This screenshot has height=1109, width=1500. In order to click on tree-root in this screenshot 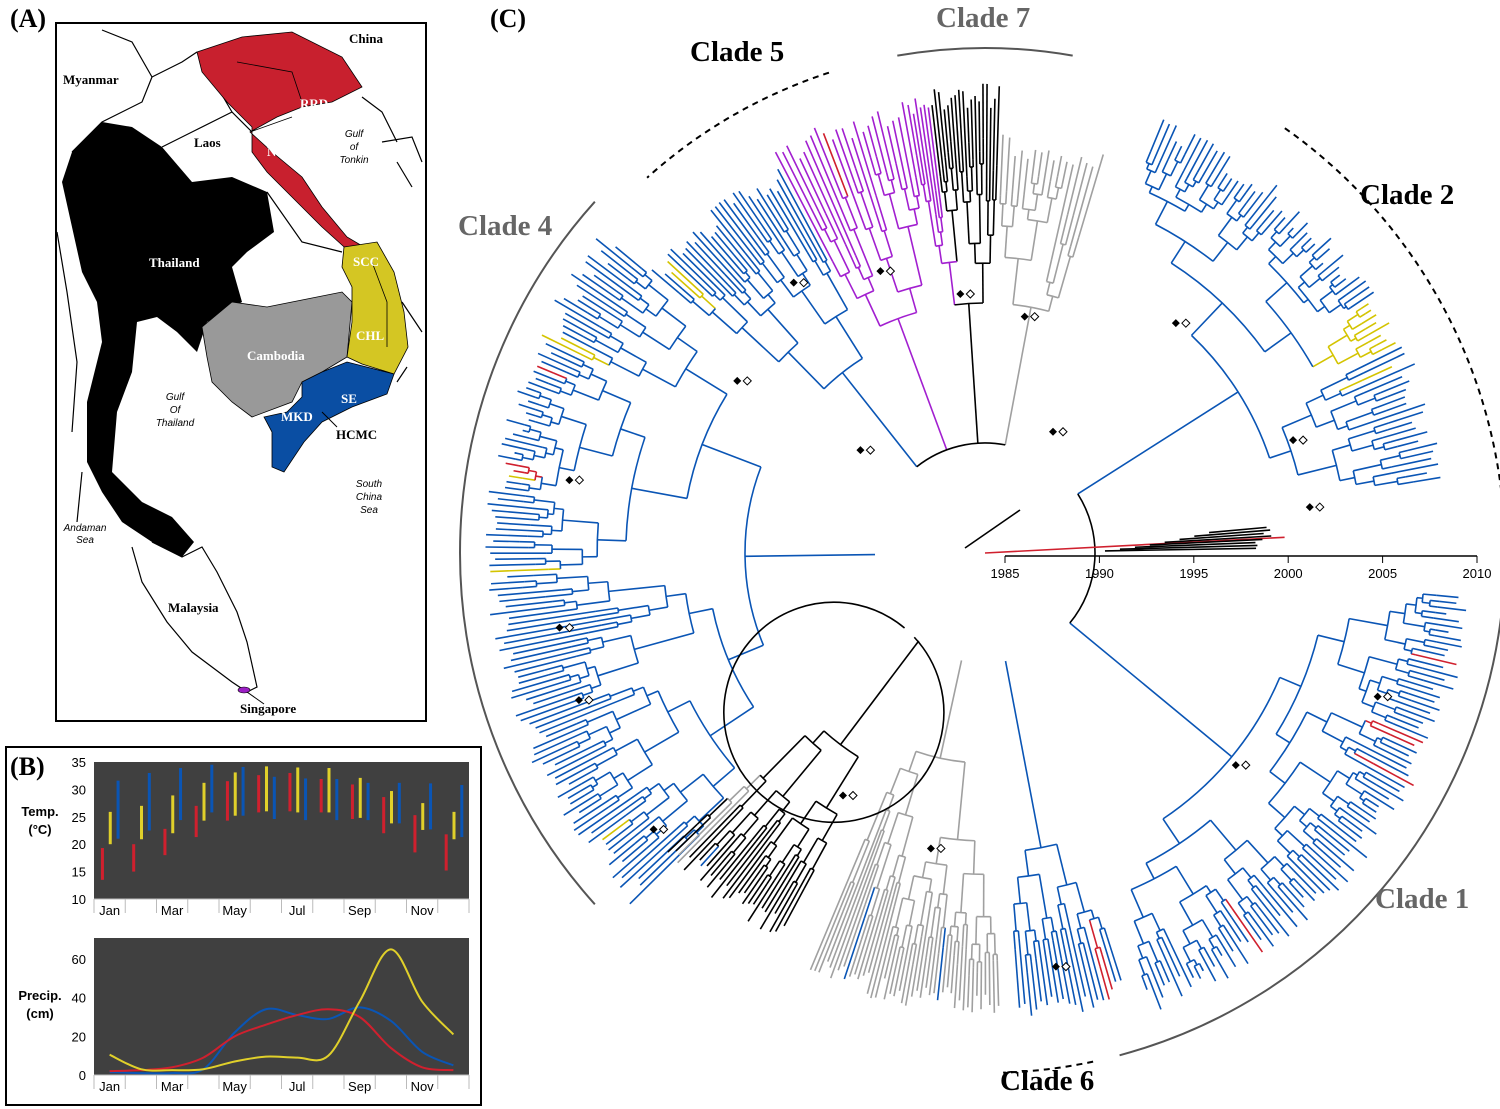, I will do `click(992, 529)`.